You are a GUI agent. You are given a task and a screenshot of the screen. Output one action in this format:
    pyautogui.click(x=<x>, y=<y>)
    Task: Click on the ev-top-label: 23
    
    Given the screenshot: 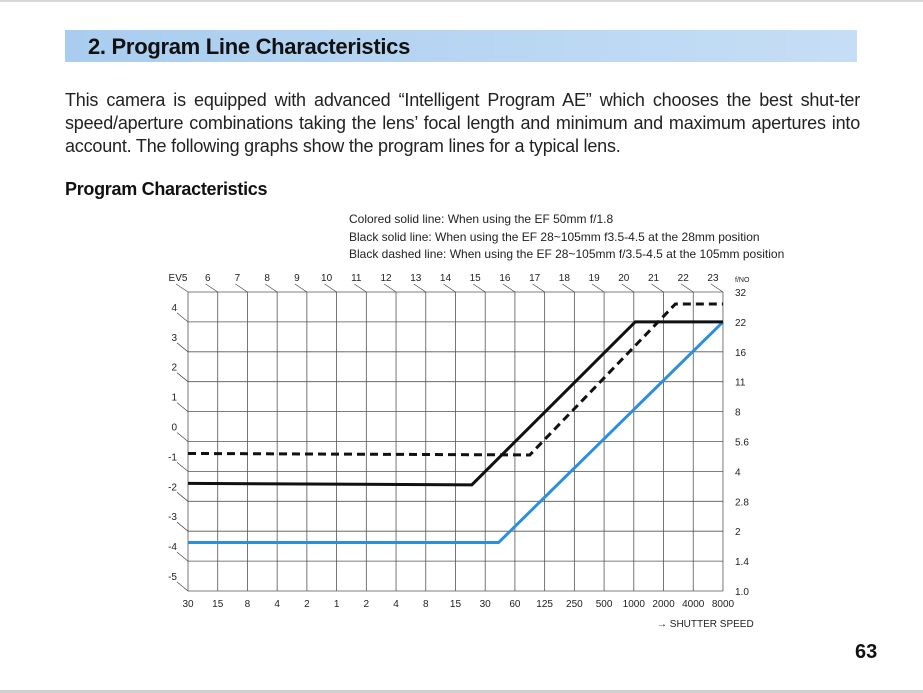 What is the action you would take?
    pyautogui.click(x=713, y=278)
    